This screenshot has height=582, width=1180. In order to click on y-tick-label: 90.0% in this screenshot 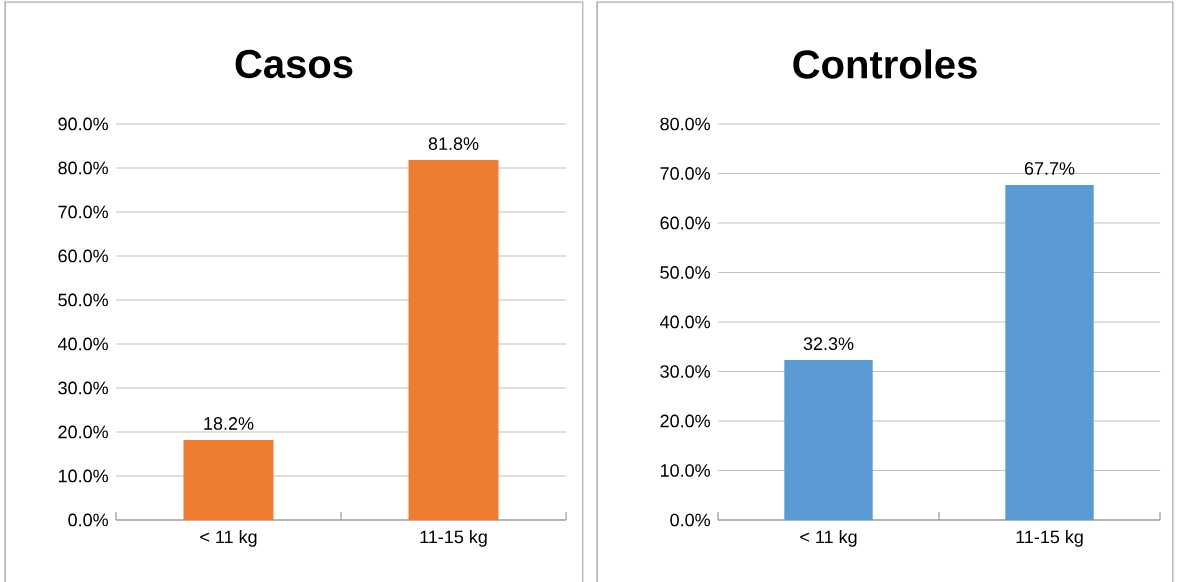, I will do `click(83, 124)`.